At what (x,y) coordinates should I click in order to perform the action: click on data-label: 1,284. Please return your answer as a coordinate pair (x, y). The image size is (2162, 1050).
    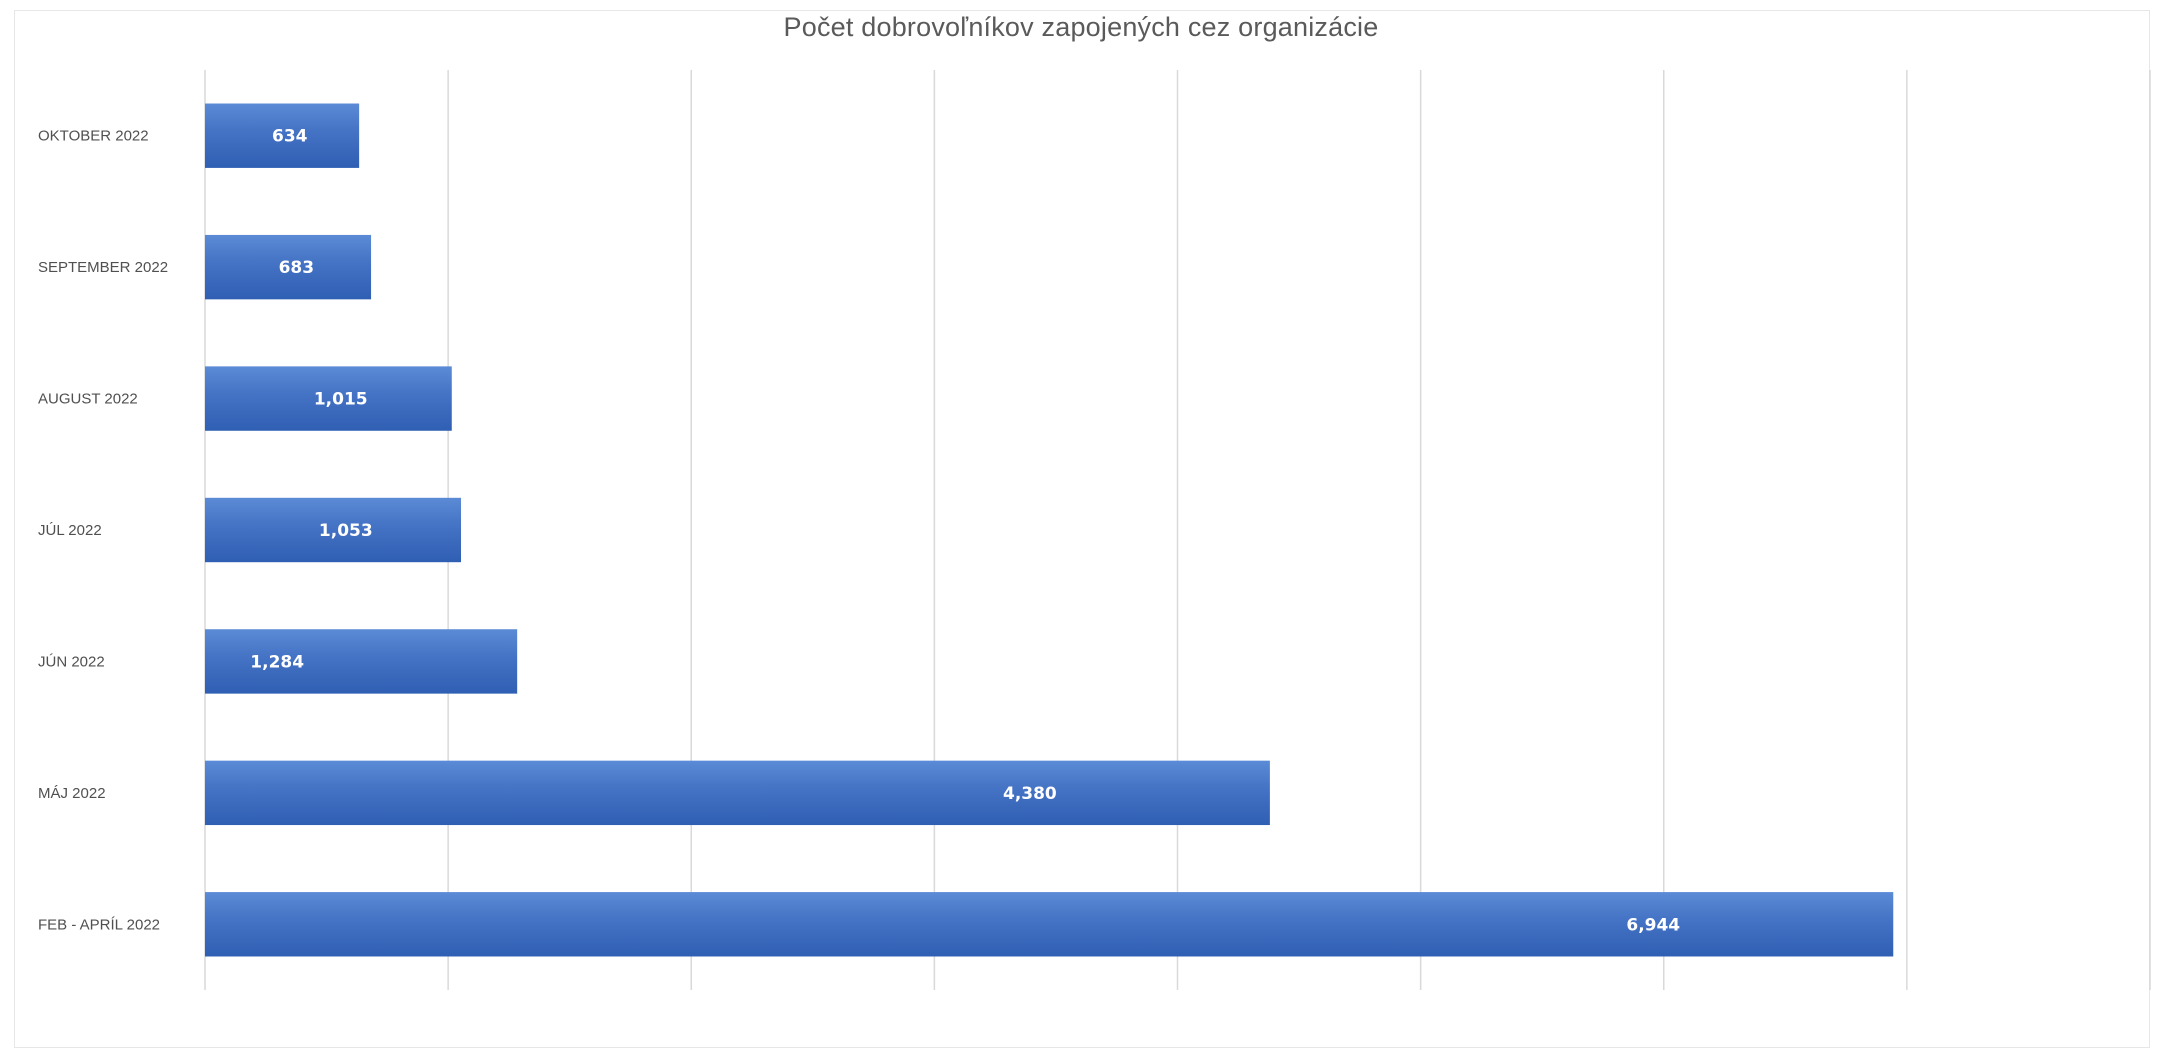
    Looking at the image, I should click on (277, 662).